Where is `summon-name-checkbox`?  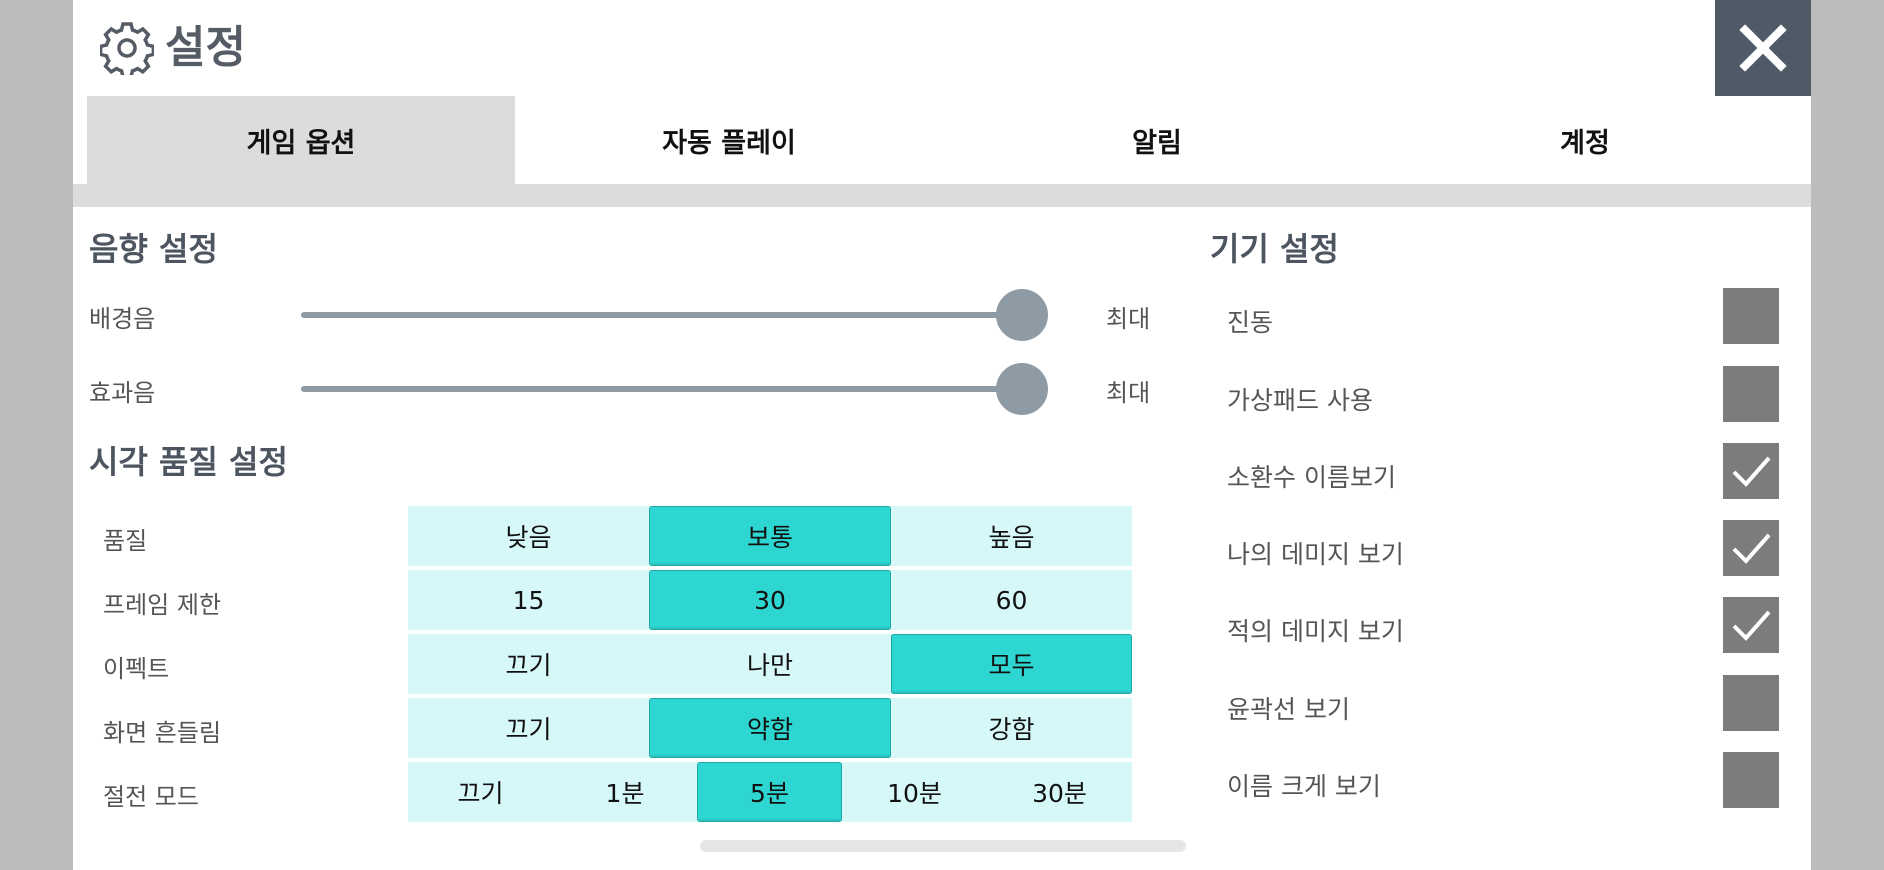
summon-name-checkbox is located at coordinates (1751, 471).